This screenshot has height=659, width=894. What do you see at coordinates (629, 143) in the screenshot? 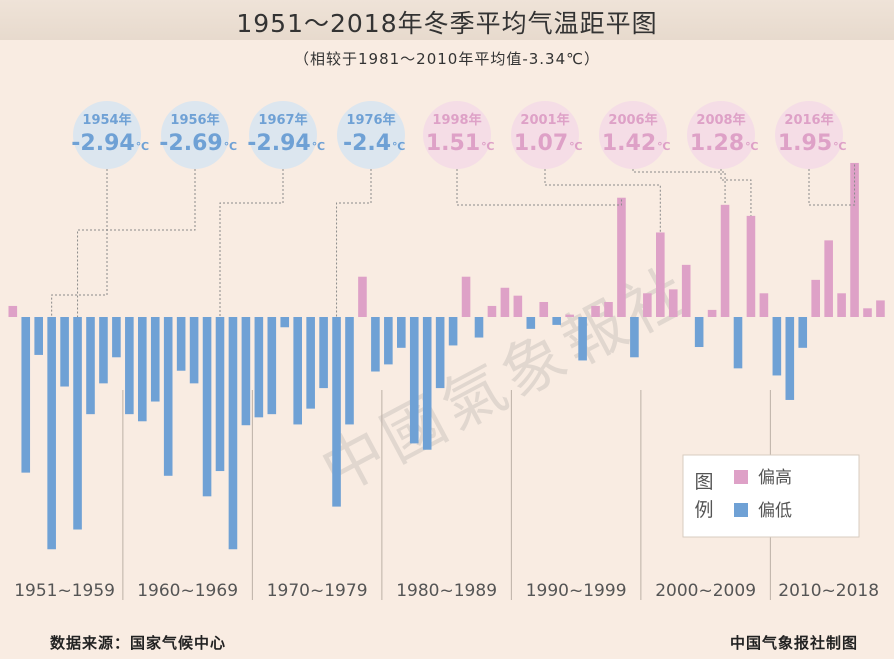
I see `highlight-value-2006: 1.42` at bounding box center [629, 143].